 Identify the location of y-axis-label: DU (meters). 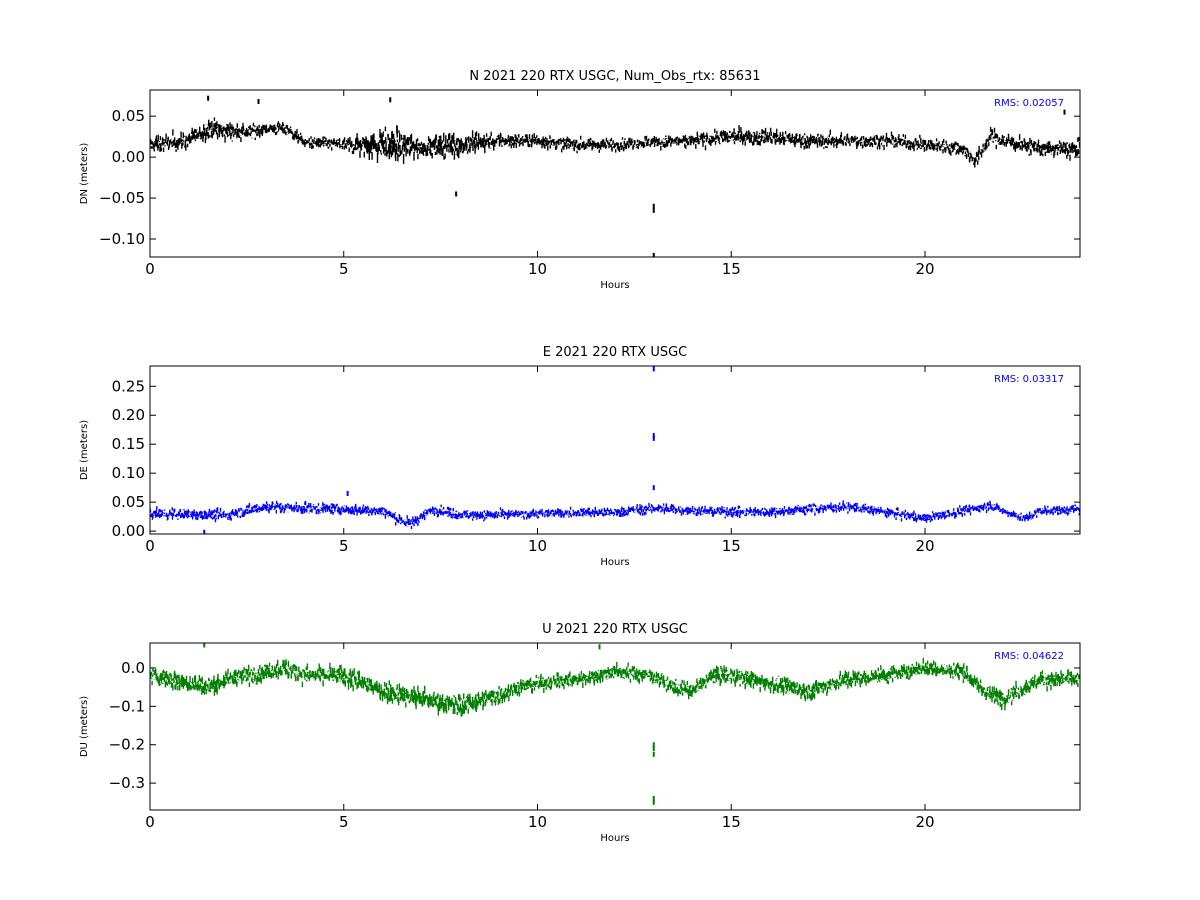
(84, 726).